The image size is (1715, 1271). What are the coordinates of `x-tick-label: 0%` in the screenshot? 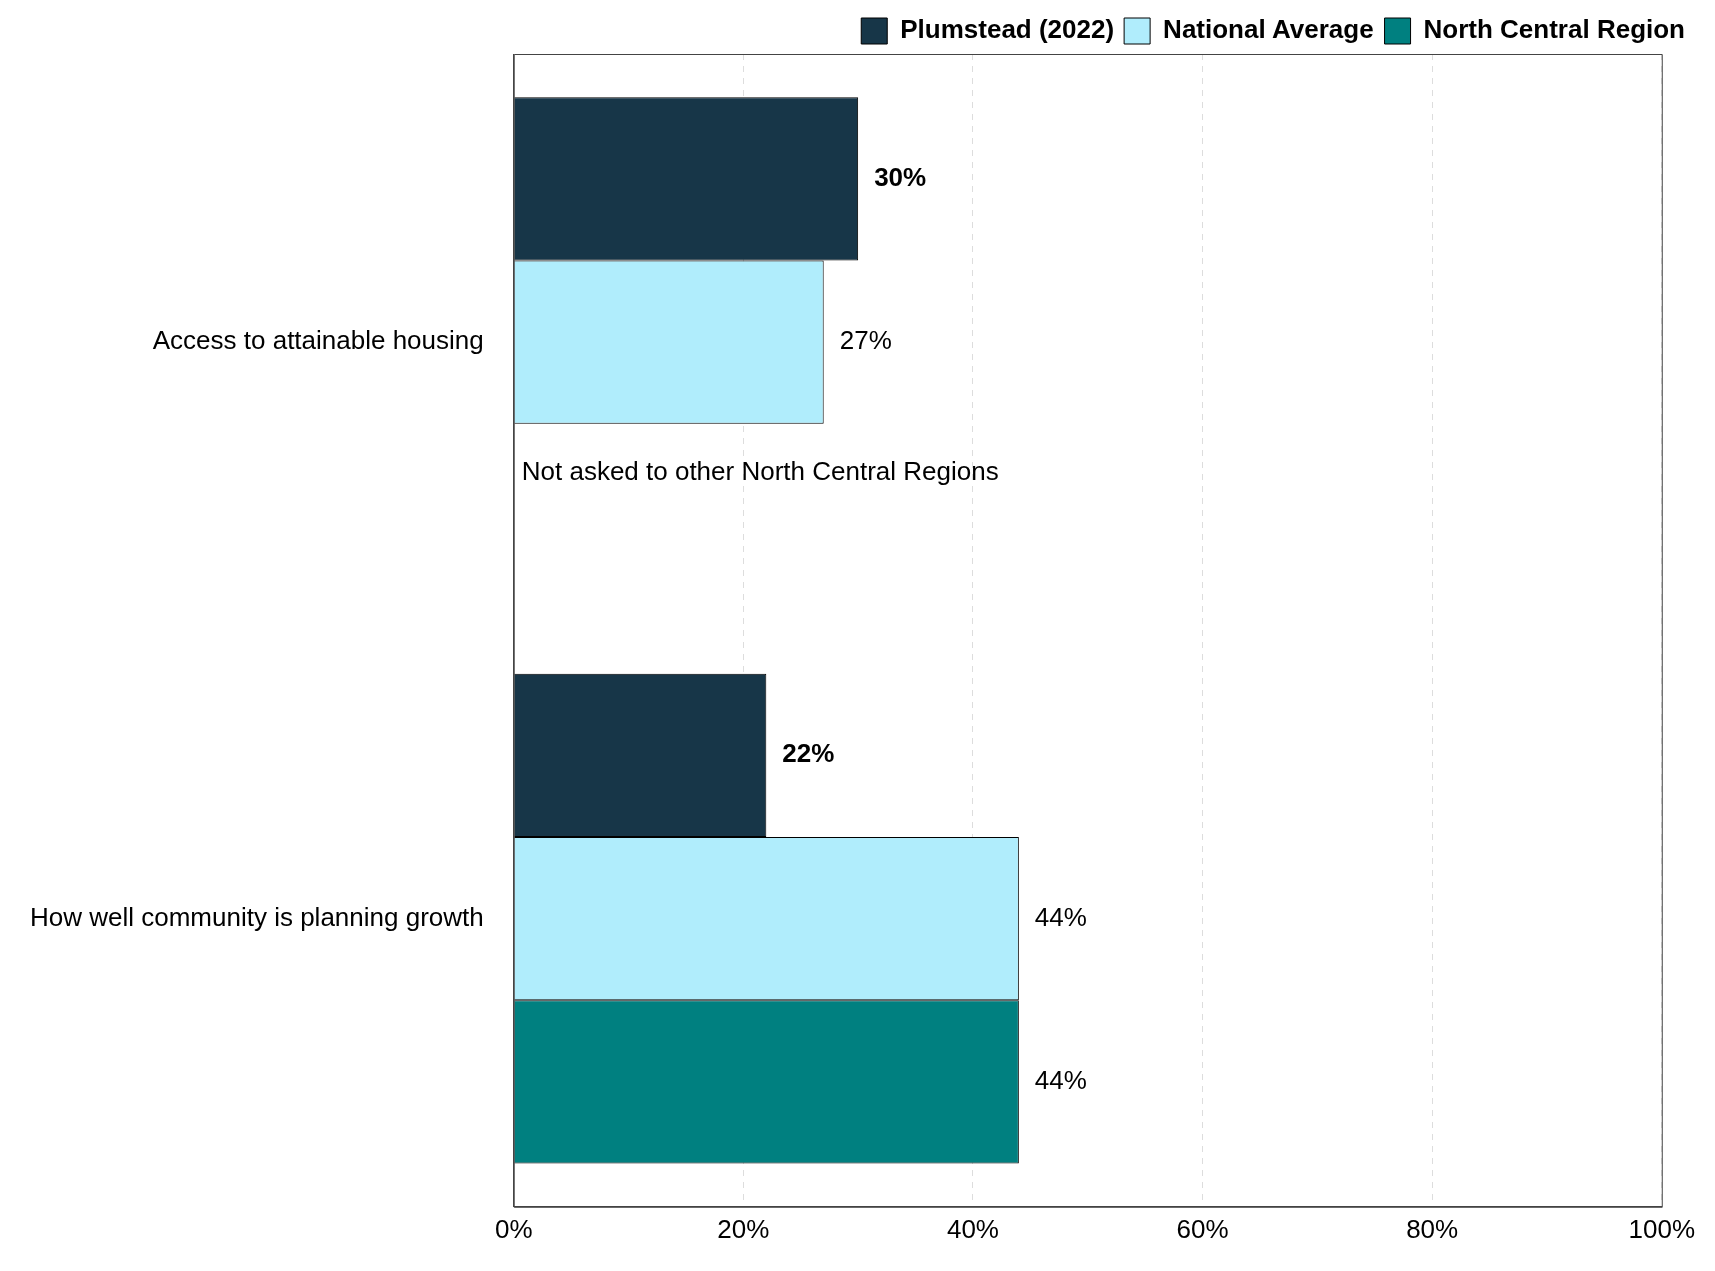 It's located at (513, 1228).